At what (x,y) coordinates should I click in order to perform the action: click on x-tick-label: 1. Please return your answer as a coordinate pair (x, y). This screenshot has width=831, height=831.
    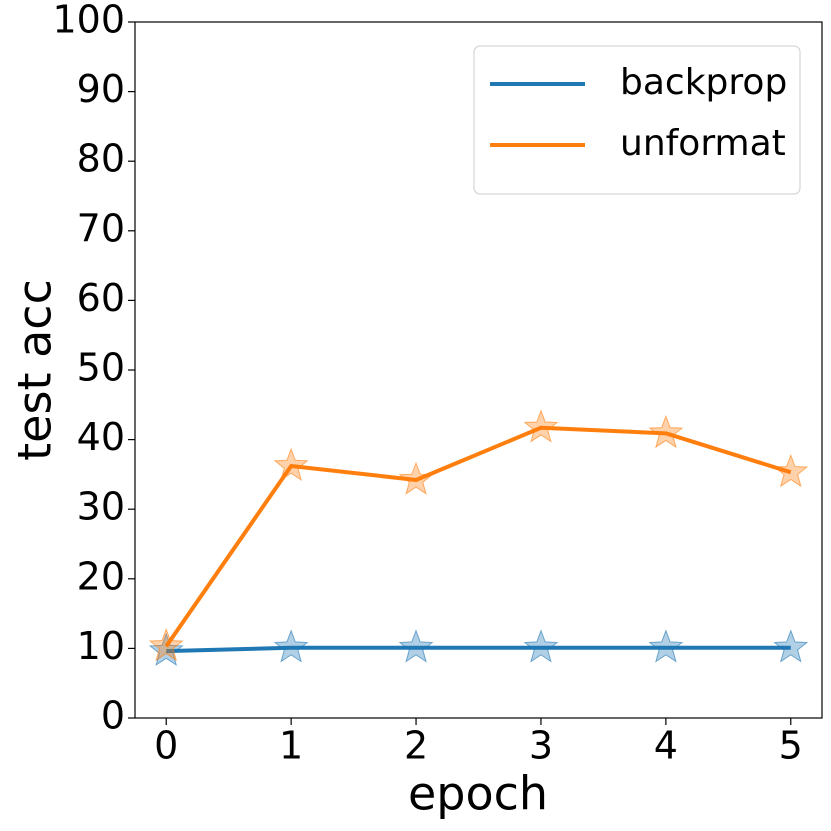
    Looking at the image, I should click on (291, 746).